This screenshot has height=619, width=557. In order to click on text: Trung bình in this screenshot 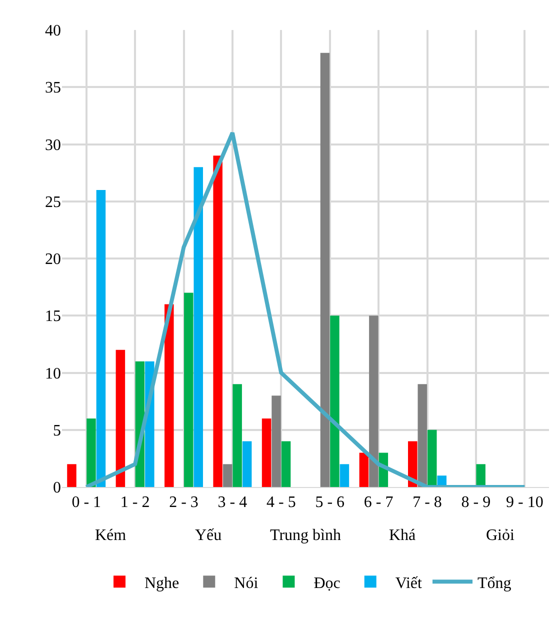, I will do `click(305, 535)`.